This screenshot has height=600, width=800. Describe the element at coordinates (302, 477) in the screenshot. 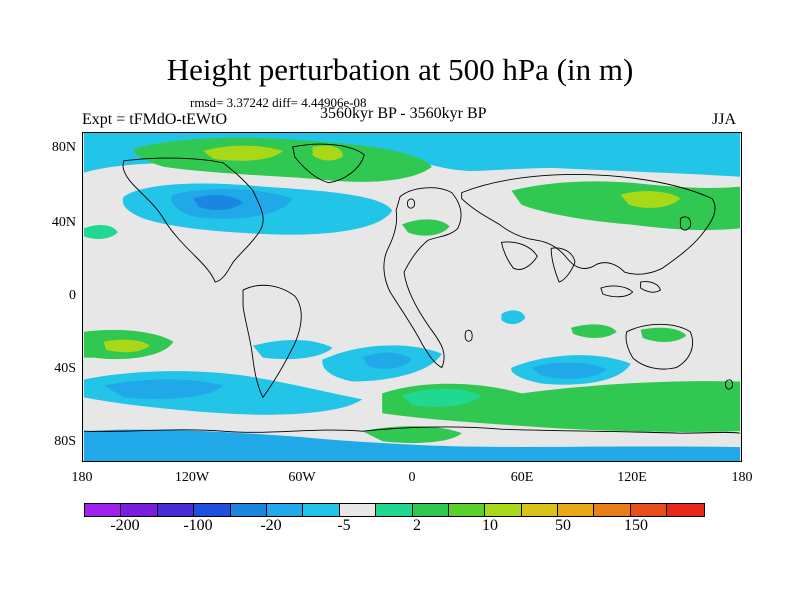

I see `lon-label-60w: 60W` at that location.